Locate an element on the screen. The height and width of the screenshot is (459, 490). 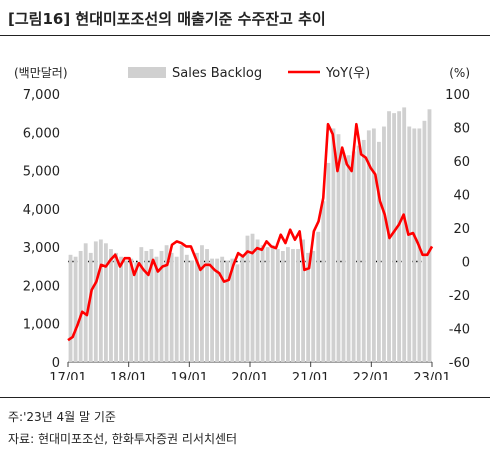
x-tick-label: 23/01 is located at coordinates (431, 375).